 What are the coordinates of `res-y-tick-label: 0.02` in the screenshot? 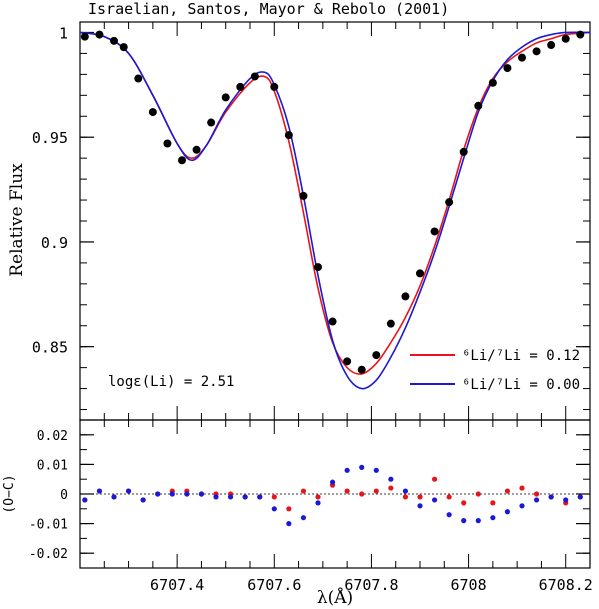 It's located at (52, 436).